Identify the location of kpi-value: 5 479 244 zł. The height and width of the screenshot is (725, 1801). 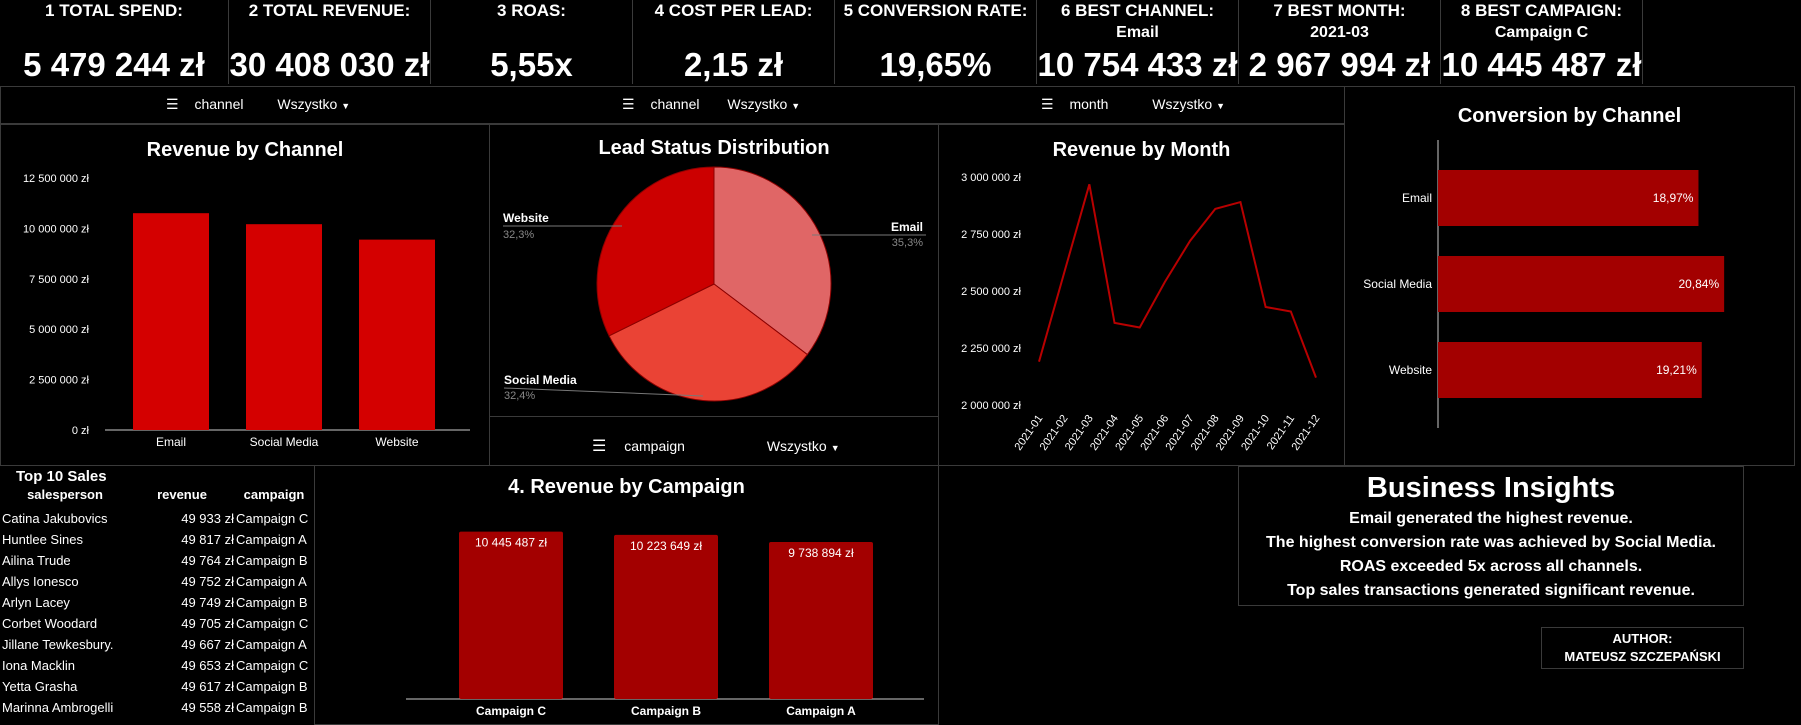
(114, 64).